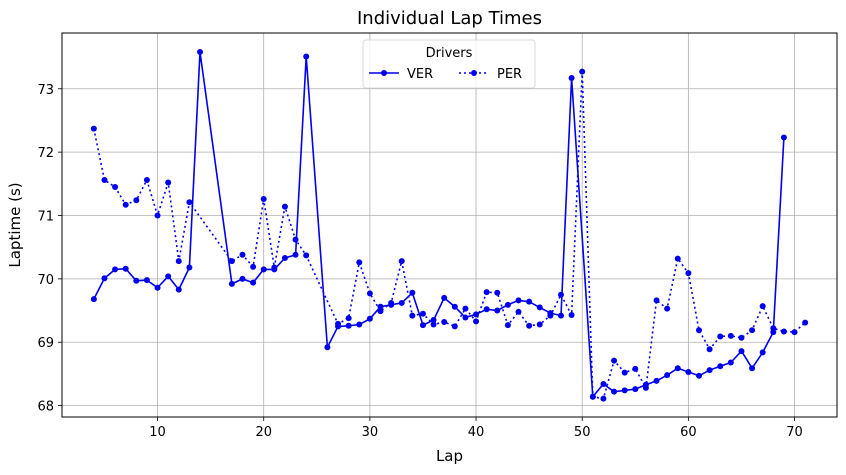 This screenshot has height=475, width=846. What do you see at coordinates (45, 407) in the screenshot?
I see `y-tick-label: 68` at bounding box center [45, 407].